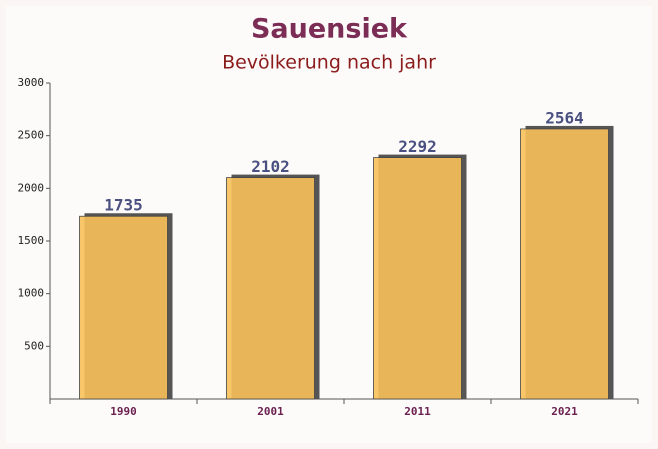 This screenshot has width=658, height=449. I want to click on x-tick-label: 2021, so click(564, 411).